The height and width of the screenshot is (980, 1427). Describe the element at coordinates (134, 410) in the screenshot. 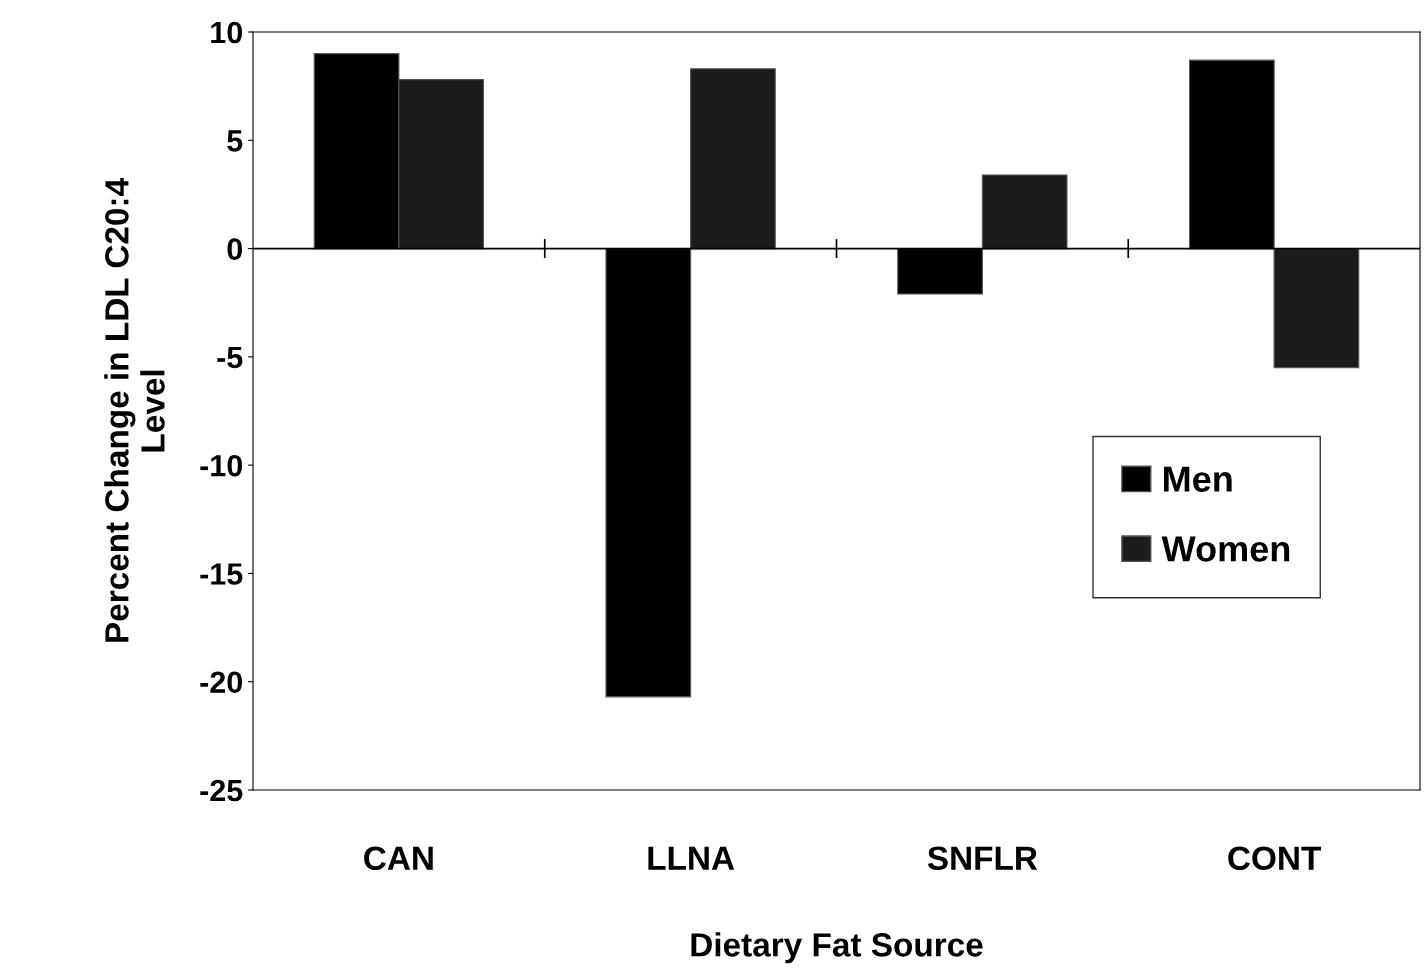

I see `y-axis-title: Percent Change in LDL C20:4 Level` at that location.